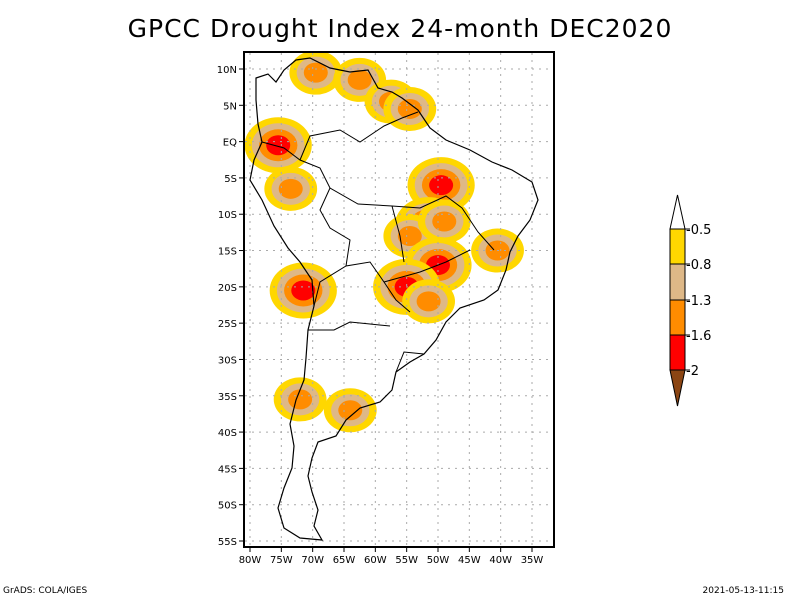 This screenshot has height=600, width=800. Describe the element at coordinates (677, 388) in the screenshot. I see `colorbar-below-triangle` at that location.